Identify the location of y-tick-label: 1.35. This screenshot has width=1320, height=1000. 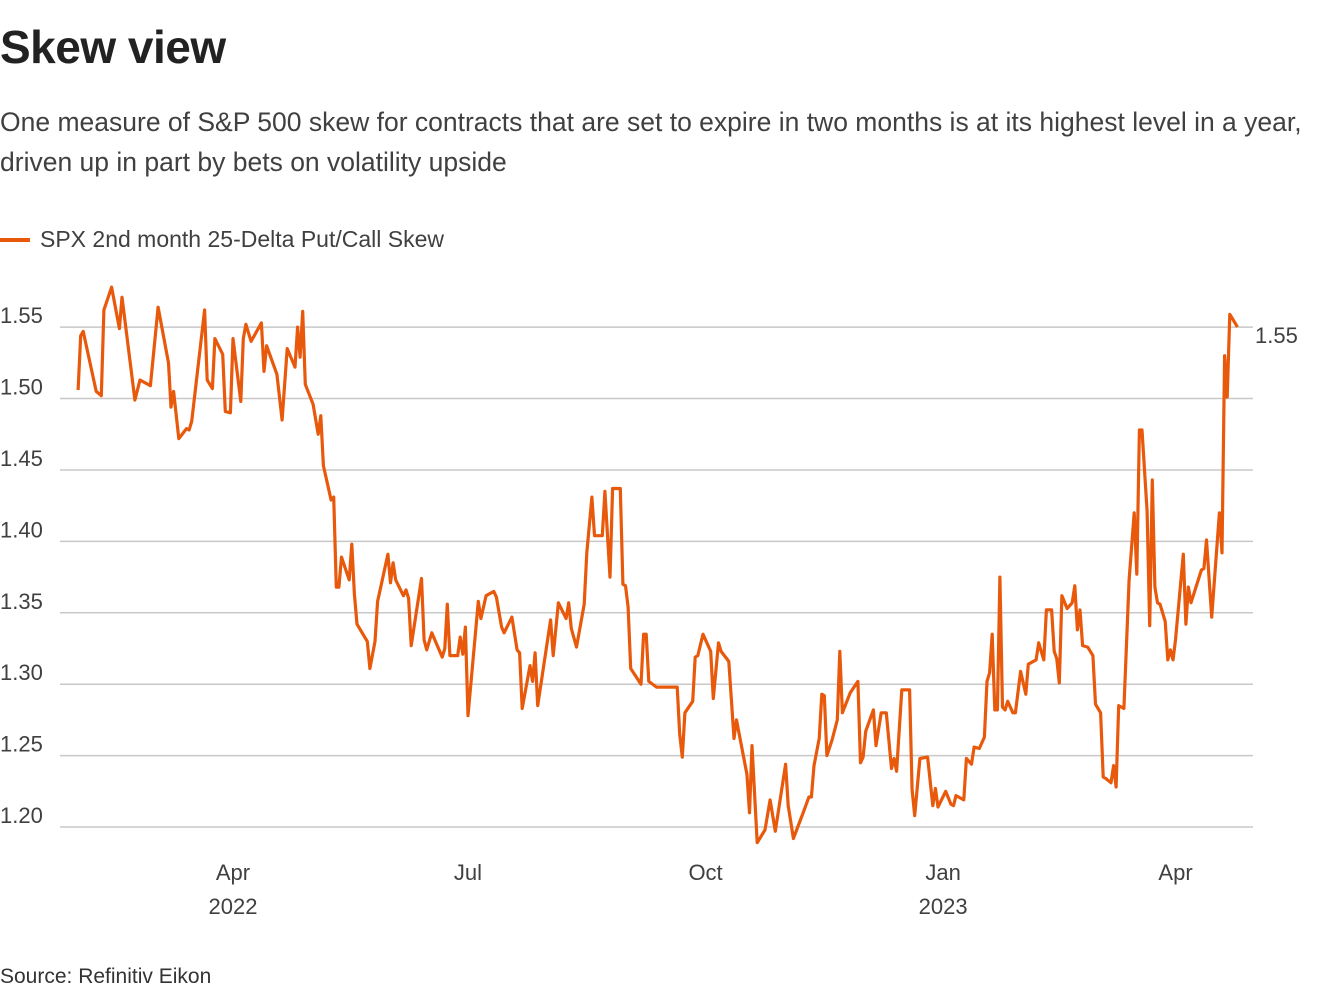
(21, 601).